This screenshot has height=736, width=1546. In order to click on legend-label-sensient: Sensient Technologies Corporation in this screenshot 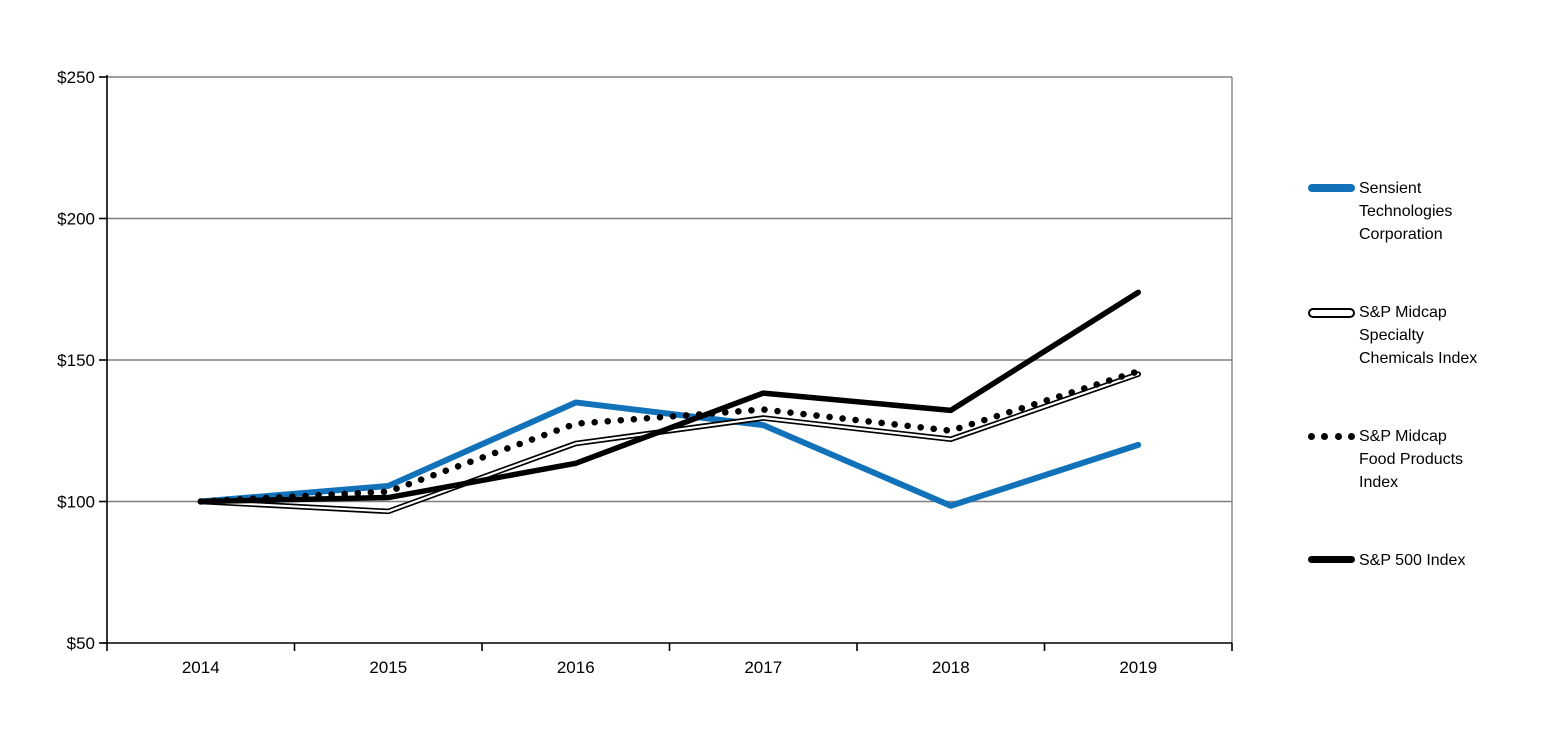, I will do `click(1406, 211)`.